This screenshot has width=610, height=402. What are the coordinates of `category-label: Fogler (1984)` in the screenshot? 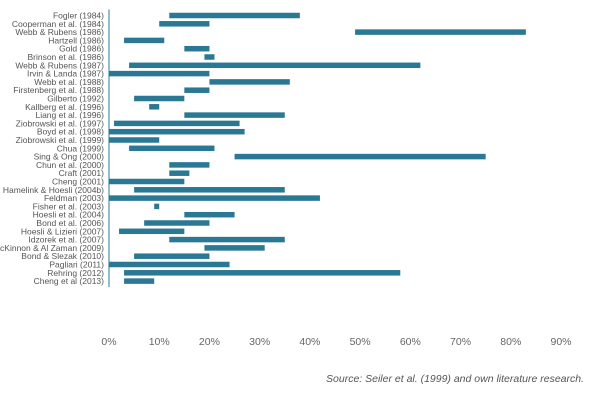 It's located at (78, 16).